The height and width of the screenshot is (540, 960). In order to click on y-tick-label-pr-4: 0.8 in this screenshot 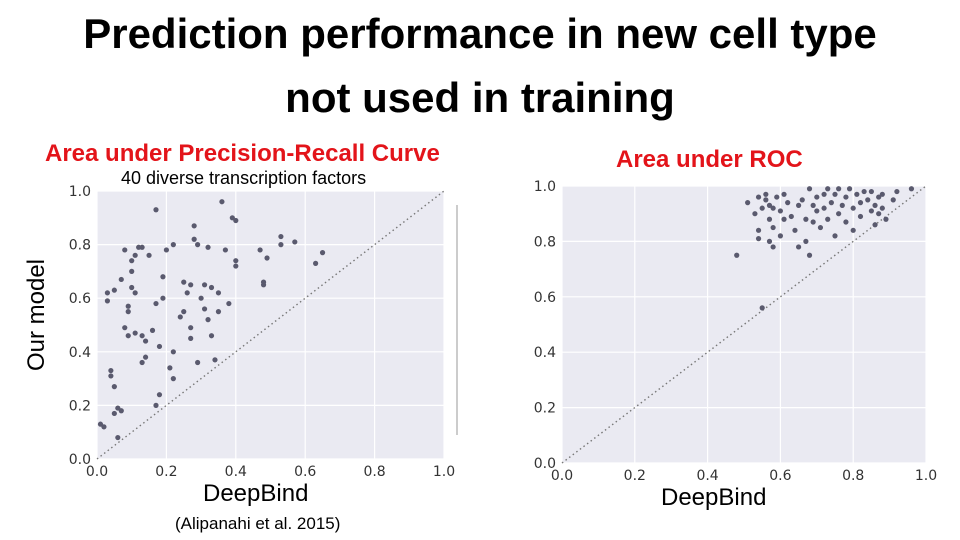, I will do `click(80, 246)`.